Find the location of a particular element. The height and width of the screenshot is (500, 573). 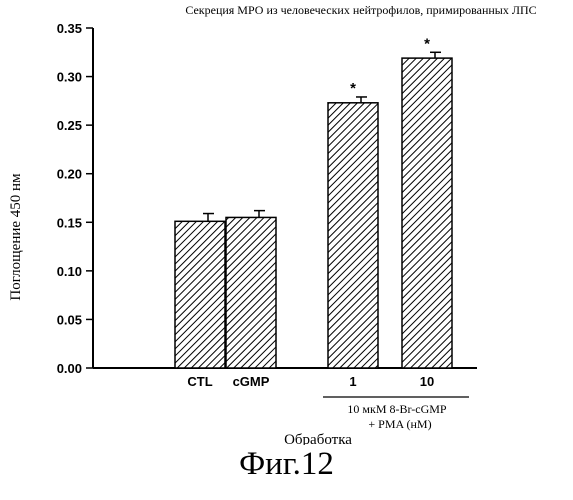

y-axis-label: Поглощение 450 нм is located at coordinates (16, 237).